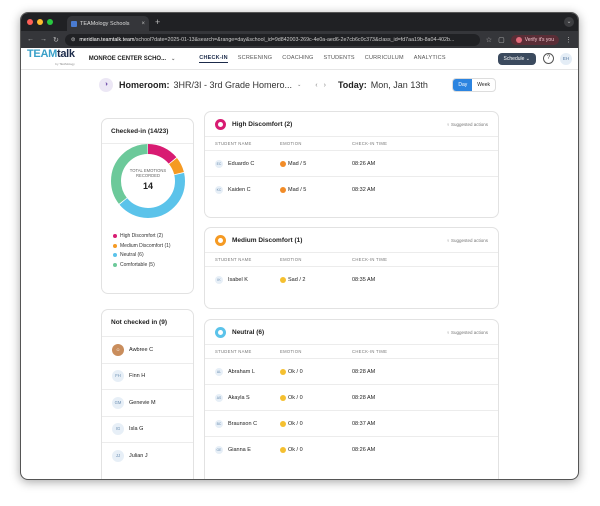 Image resolution: width=600 pixels, height=506 pixels. Describe the element at coordinates (42, 53) in the screenshot. I see `logo-team: TEAM` at that location.